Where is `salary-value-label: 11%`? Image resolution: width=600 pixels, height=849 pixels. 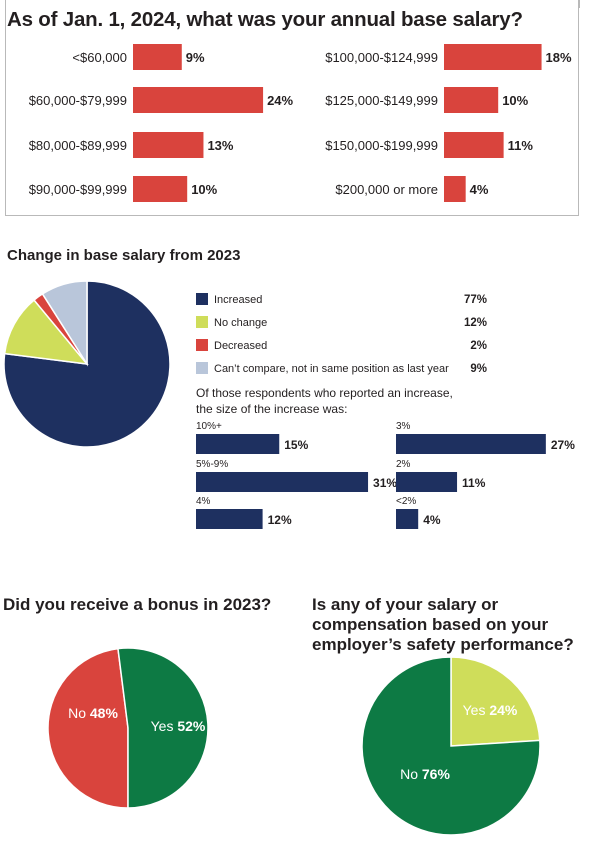 salary-value-label: 11% is located at coordinates (521, 145).